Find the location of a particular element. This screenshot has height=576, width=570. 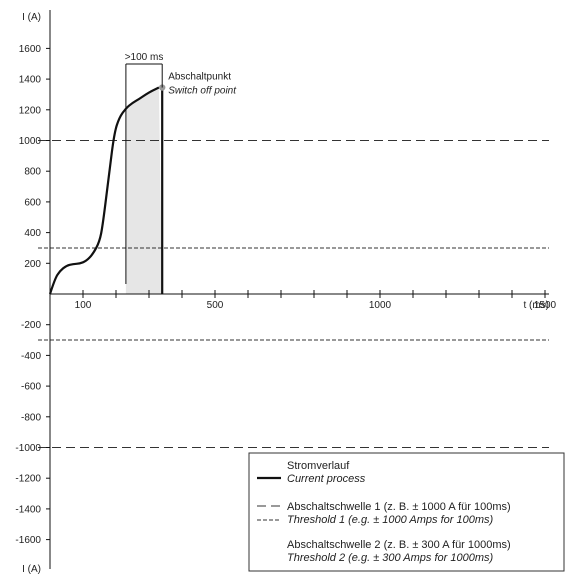

switch-off-label: Abschaltpunkt is located at coordinates (199, 77).